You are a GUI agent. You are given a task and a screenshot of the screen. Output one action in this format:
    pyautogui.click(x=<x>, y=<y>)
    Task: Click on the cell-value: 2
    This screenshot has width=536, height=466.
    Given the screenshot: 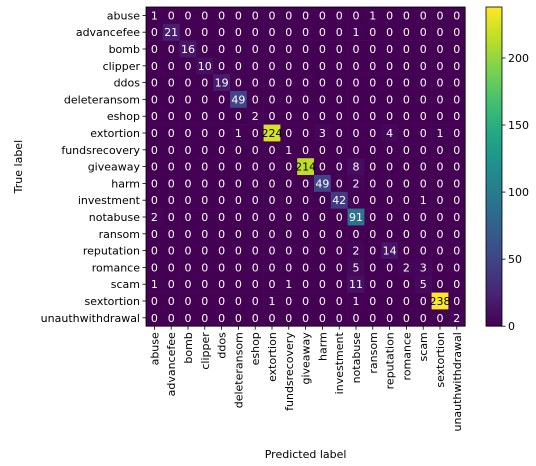 What is the action you would take?
    pyautogui.click(x=356, y=183)
    